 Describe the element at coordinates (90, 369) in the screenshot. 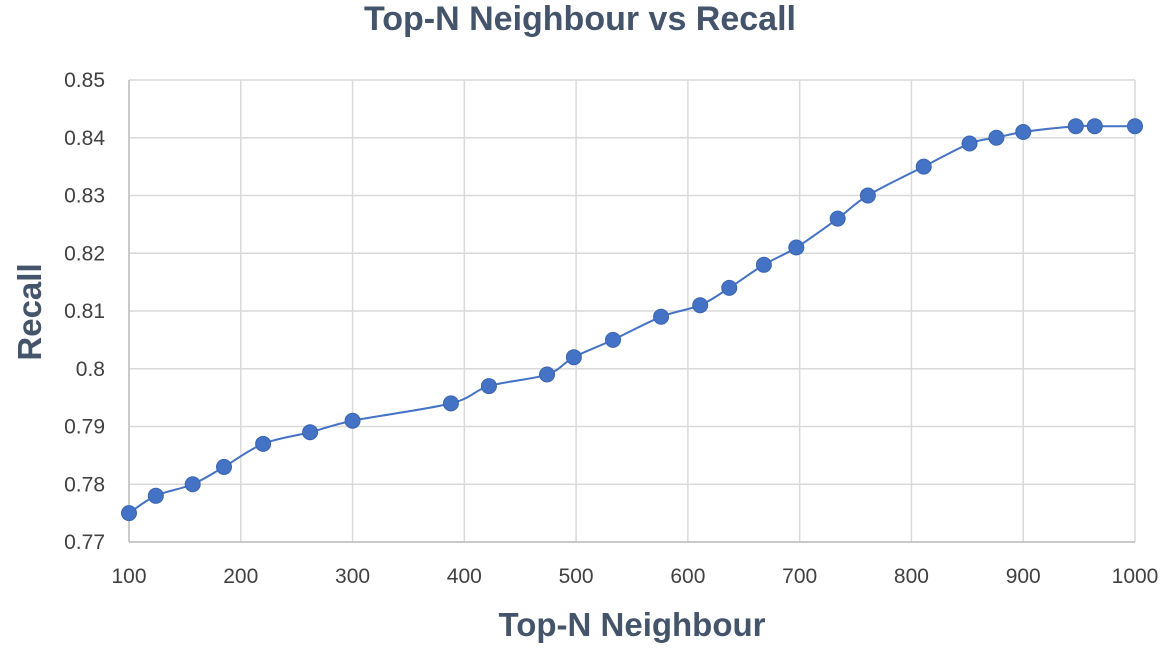

I see `y-tick-label: 0.8` at that location.